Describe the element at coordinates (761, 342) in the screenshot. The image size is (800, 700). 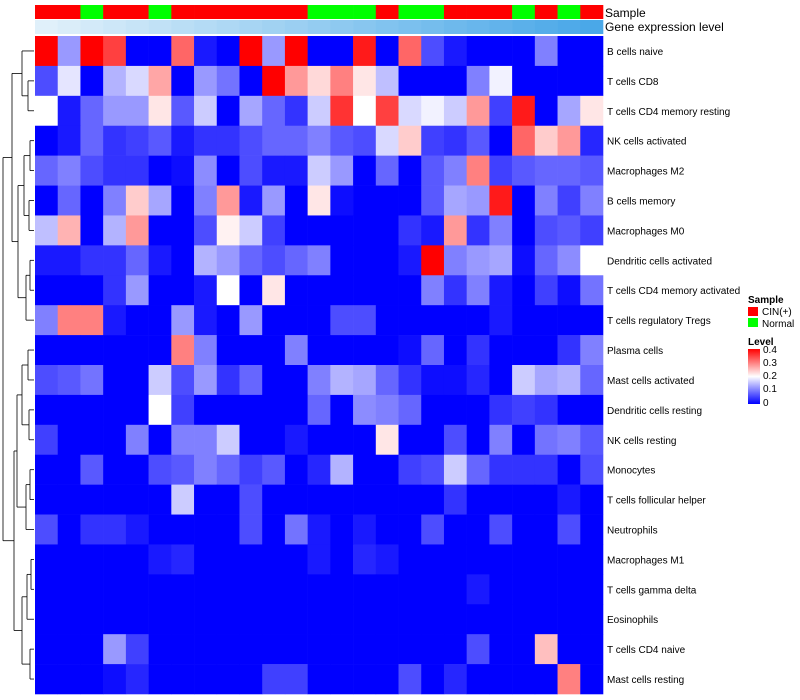
I see `level-legend-title: Level` at that location.